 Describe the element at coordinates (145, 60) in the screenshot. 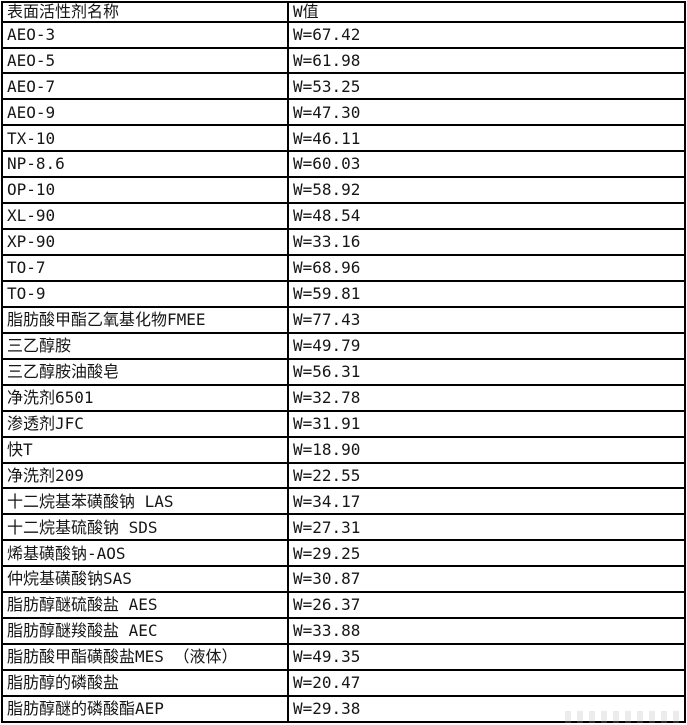

I see `surfactant-name-cell: AEO-5` at that location.